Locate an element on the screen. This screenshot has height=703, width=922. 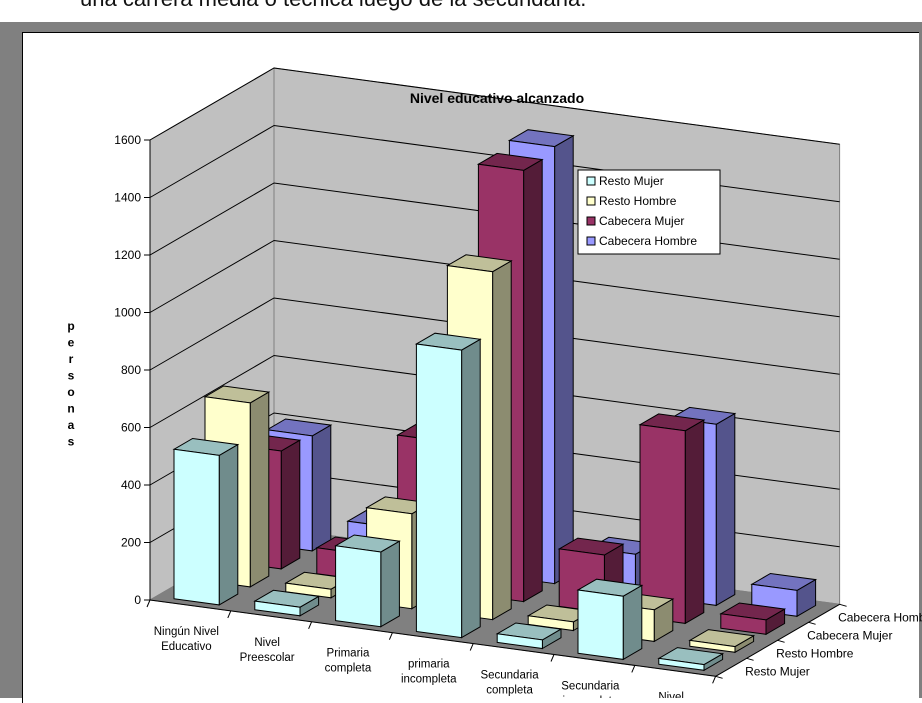
legend-label: Resto Mujer is located at coordinates (631, 181).